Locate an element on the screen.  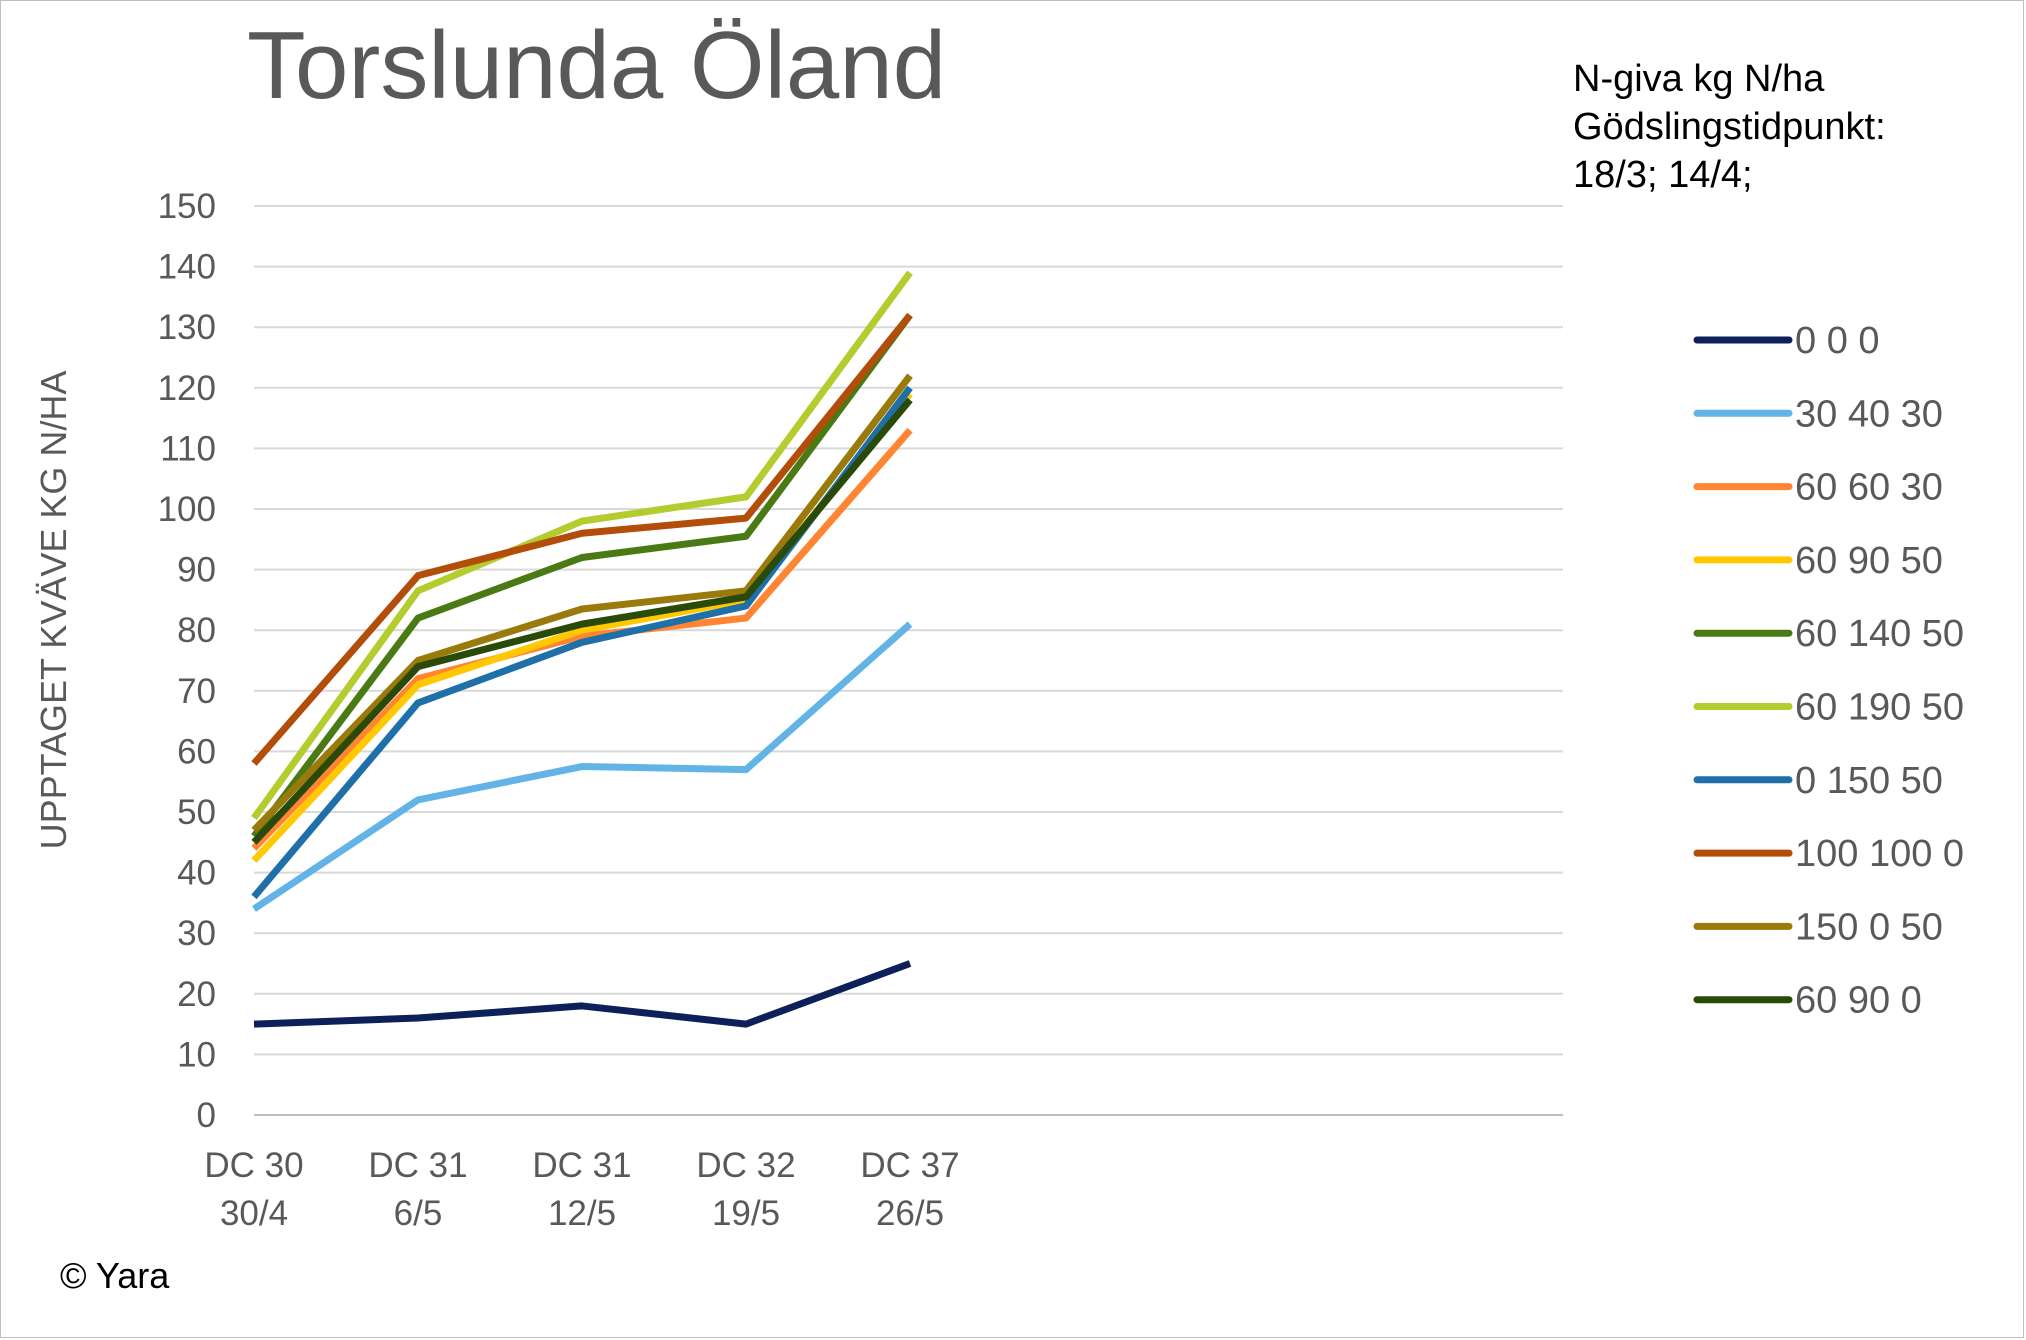
legend-label: 60 90 50 is located at coordinates (1869, 561).